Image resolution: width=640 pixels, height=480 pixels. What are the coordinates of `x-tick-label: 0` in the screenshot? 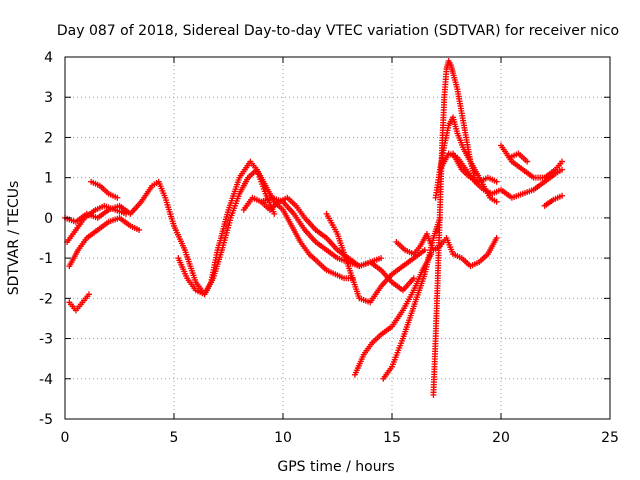 It's located at (65, 438).